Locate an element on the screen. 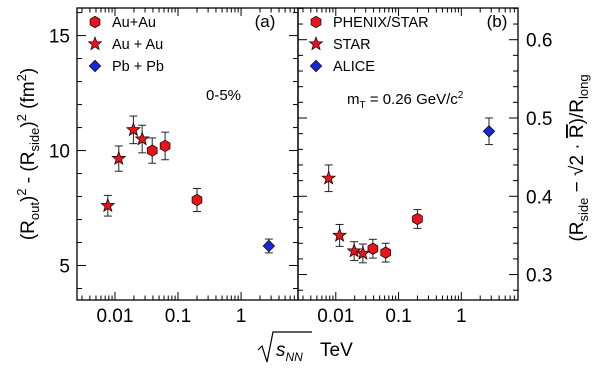  panel-b-legend: PHENIX/STAR STAR ALICE is located at coordinates (368, 45).